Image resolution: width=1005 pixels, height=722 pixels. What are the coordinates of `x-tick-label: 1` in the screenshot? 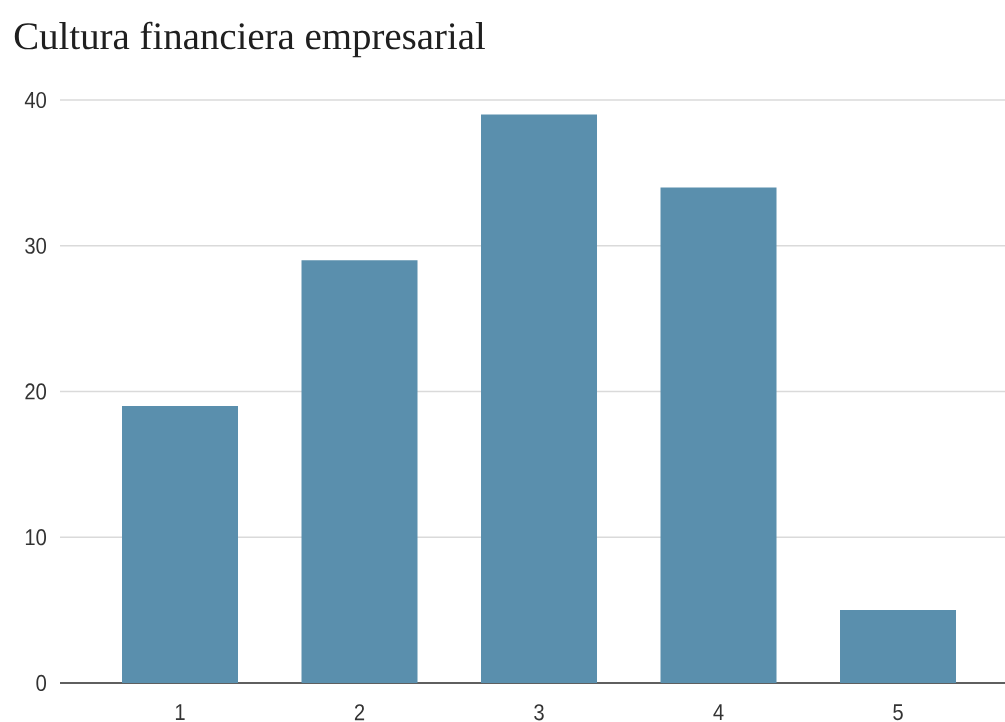 It's located at (180, 712).